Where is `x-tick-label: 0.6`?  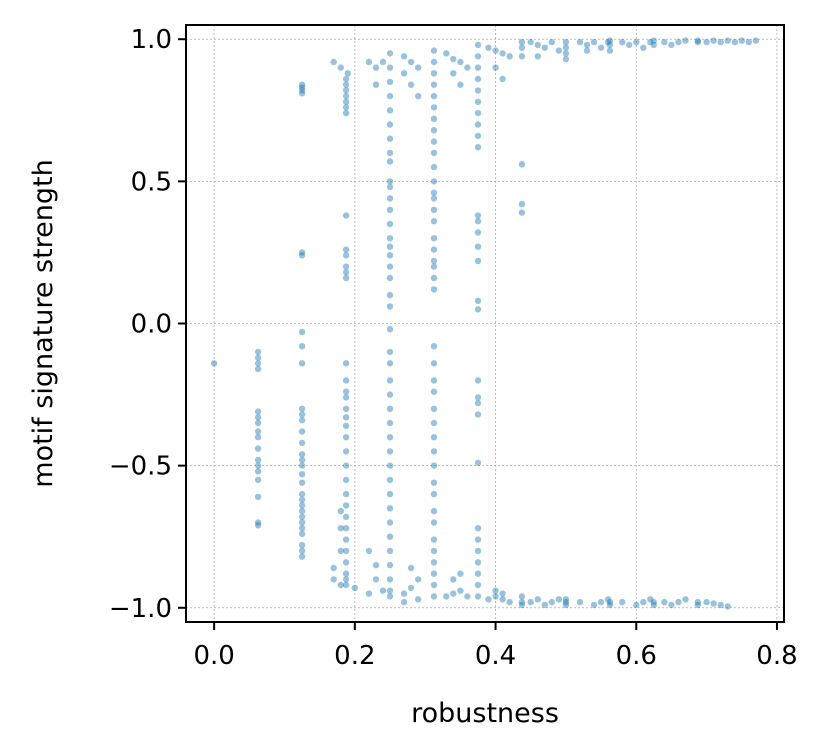 x-tick-label: 0.6 is located at coordinates (636, 656).